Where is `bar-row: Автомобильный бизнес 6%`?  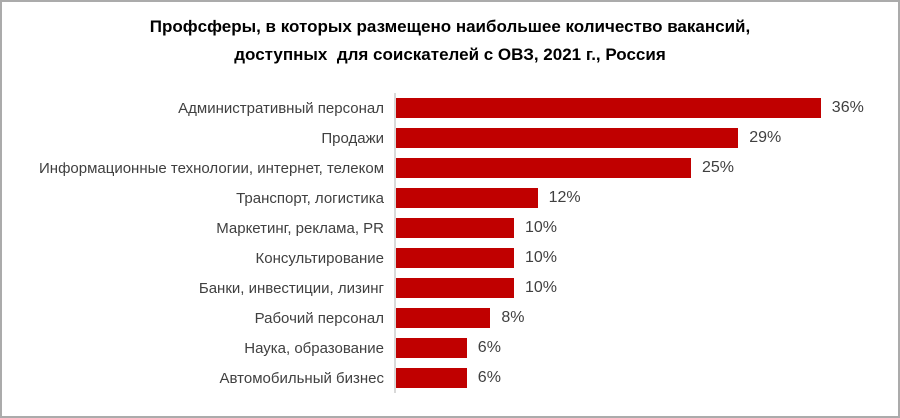
bar-row: Автомобильный бизнес 6% is located at coordinates (450, 378).